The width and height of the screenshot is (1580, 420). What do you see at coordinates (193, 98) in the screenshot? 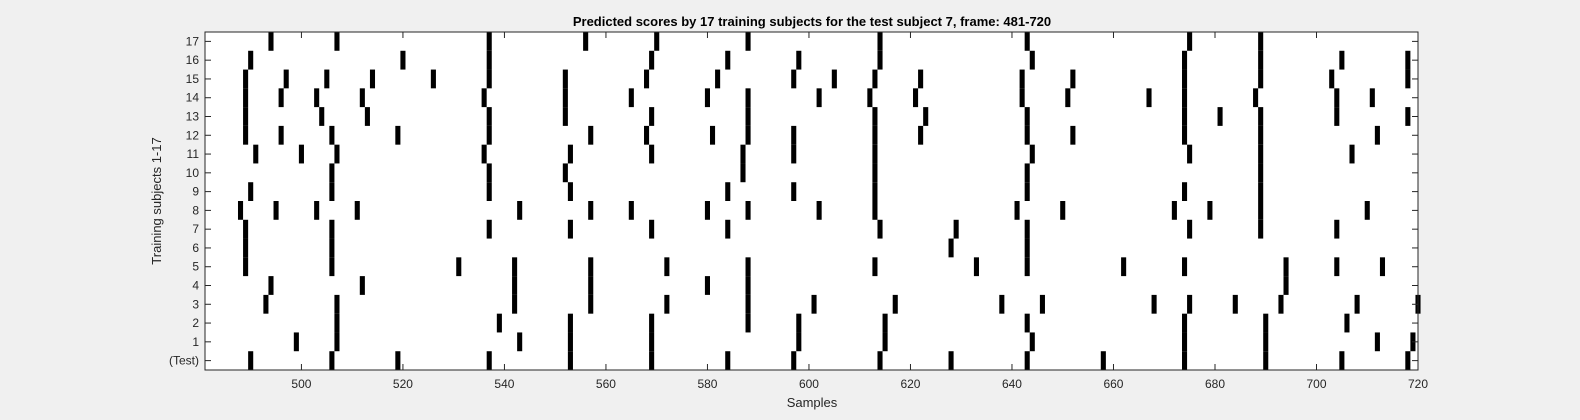
I see `y-tick-label: 14` at bounding box center [193, 98].